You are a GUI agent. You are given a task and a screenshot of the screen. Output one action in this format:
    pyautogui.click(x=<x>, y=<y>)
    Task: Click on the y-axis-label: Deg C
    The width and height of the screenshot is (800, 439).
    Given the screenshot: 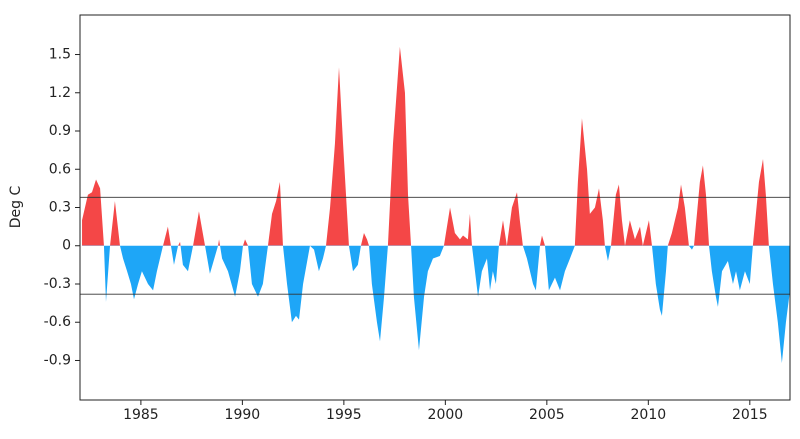 What is the action you would take?
    pyautogui.click(x=16, y=207)
    